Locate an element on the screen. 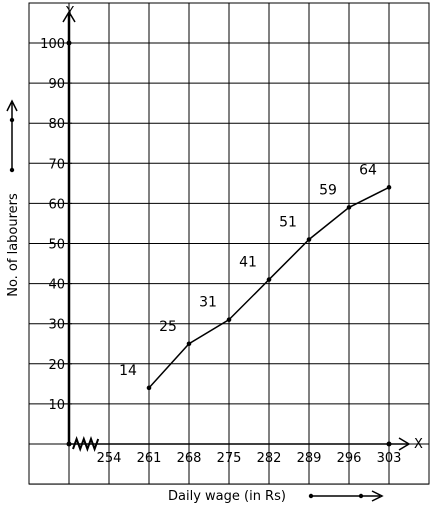 This screenshot has height=510, width=434. x-tick-label: 275 is located at coordinates (229, 458).